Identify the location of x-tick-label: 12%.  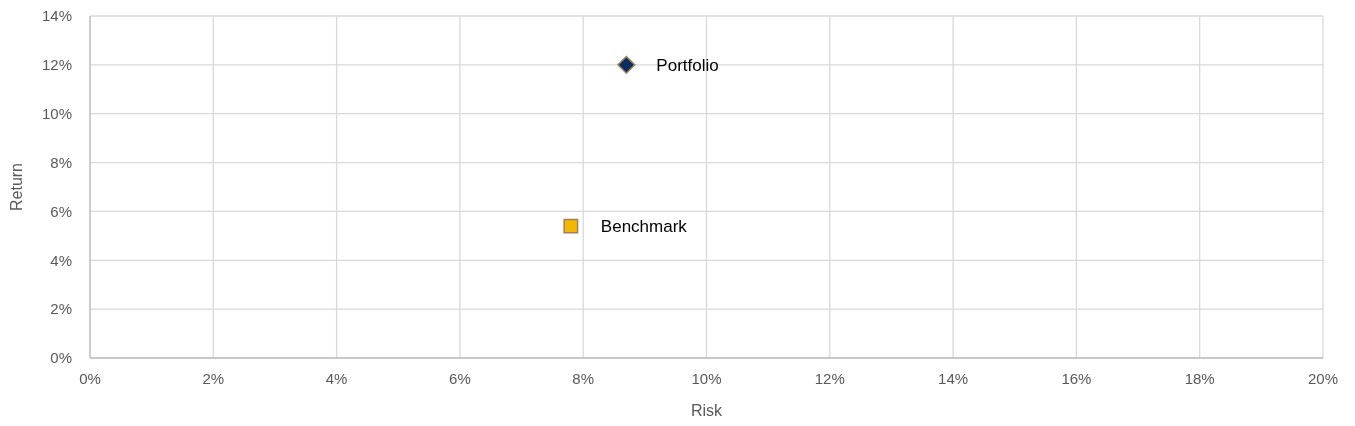
(829, 378).